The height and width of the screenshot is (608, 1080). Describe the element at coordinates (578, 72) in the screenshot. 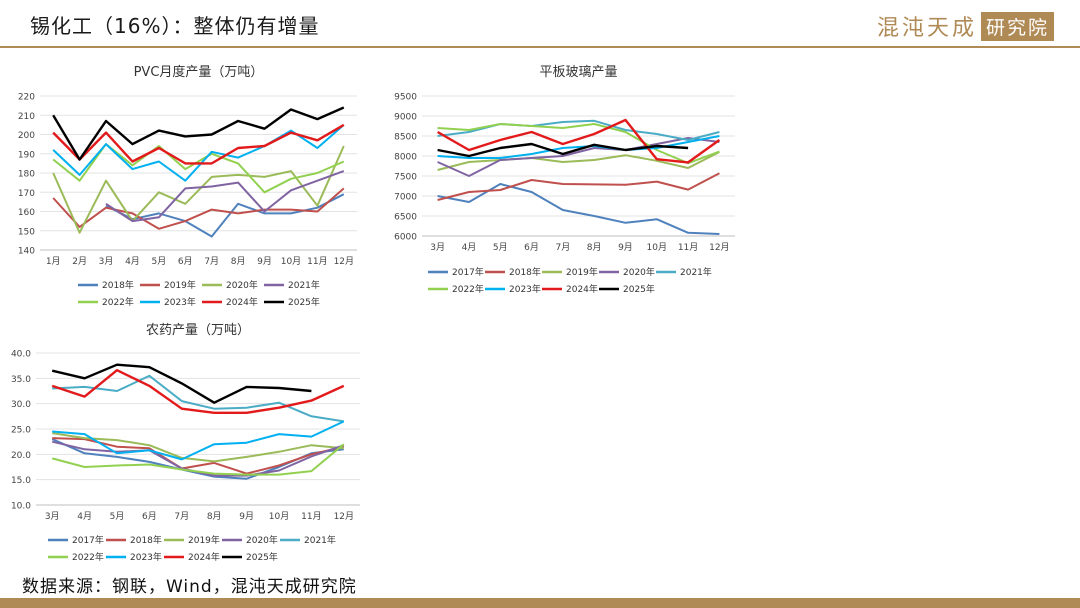

I see `chart-title: 平板玻璃产量` at that location.